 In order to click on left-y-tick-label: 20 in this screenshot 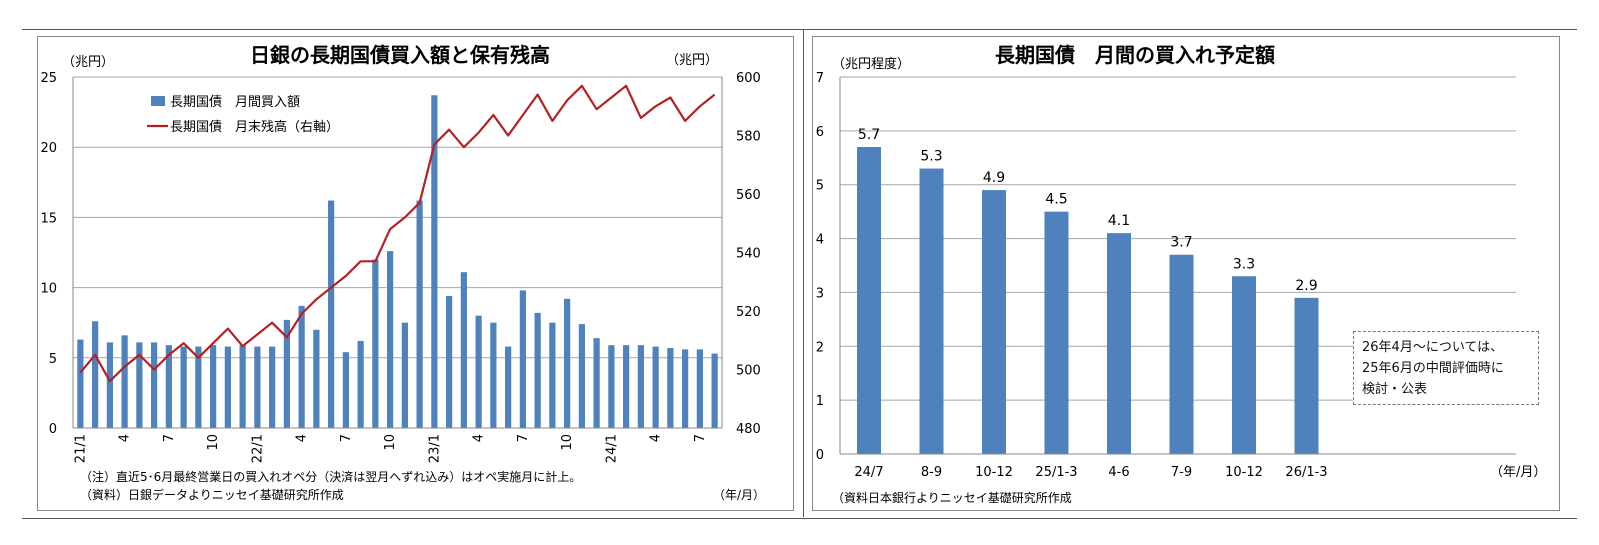, I will do `click(48, 148)`.